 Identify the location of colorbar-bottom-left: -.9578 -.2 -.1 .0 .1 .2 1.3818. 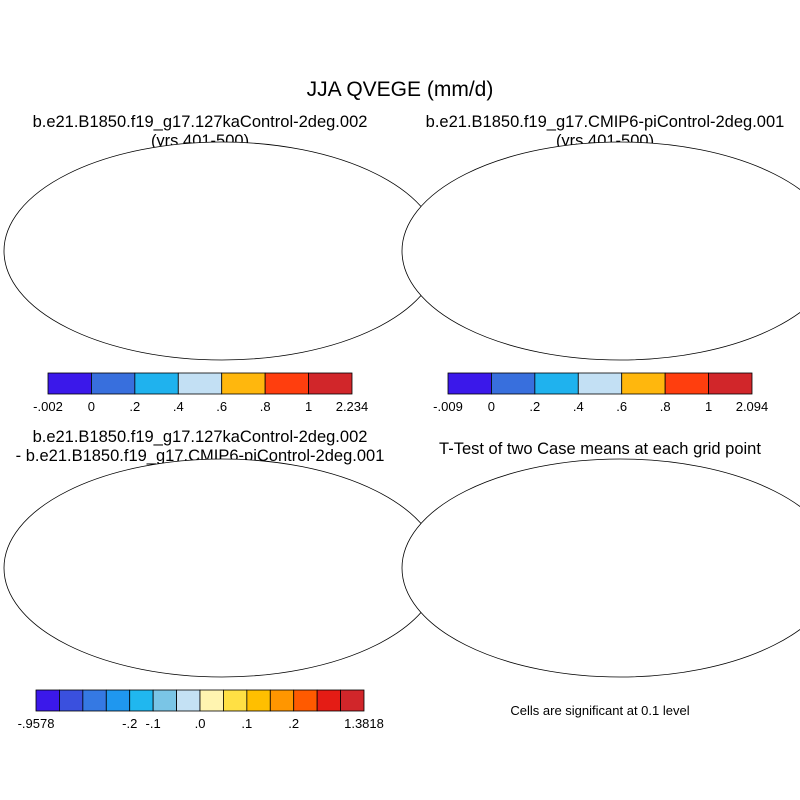
(201, 710).